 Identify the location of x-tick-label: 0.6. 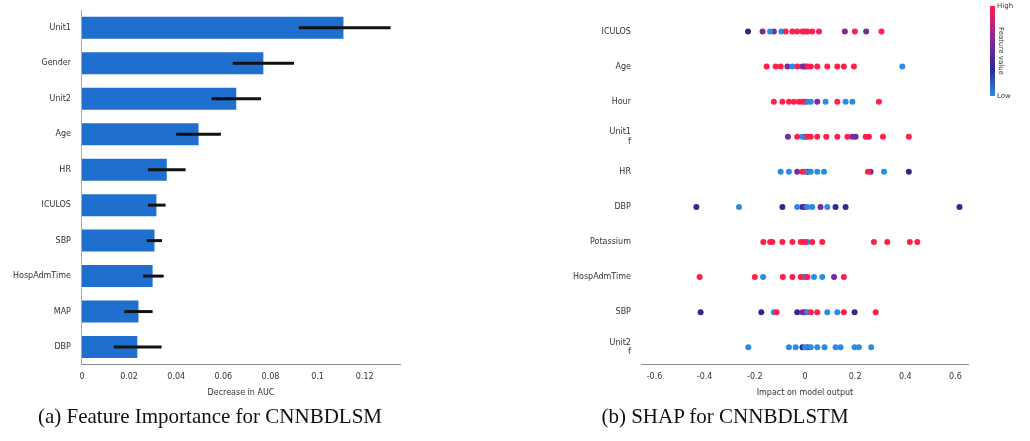
(955, 376).